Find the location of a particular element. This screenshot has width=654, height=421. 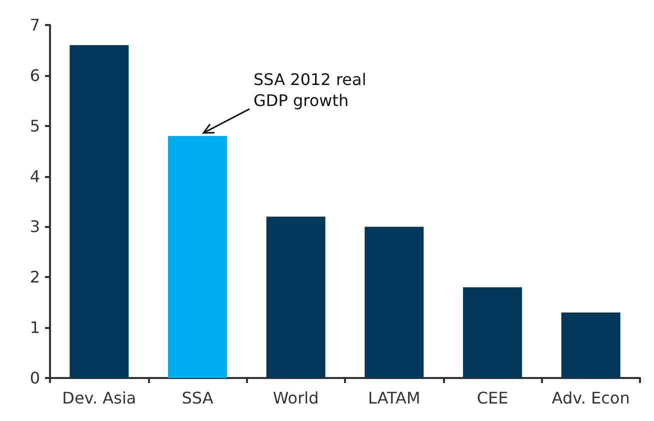

x-tick-label: CEE is located at coordinates (492, 398).